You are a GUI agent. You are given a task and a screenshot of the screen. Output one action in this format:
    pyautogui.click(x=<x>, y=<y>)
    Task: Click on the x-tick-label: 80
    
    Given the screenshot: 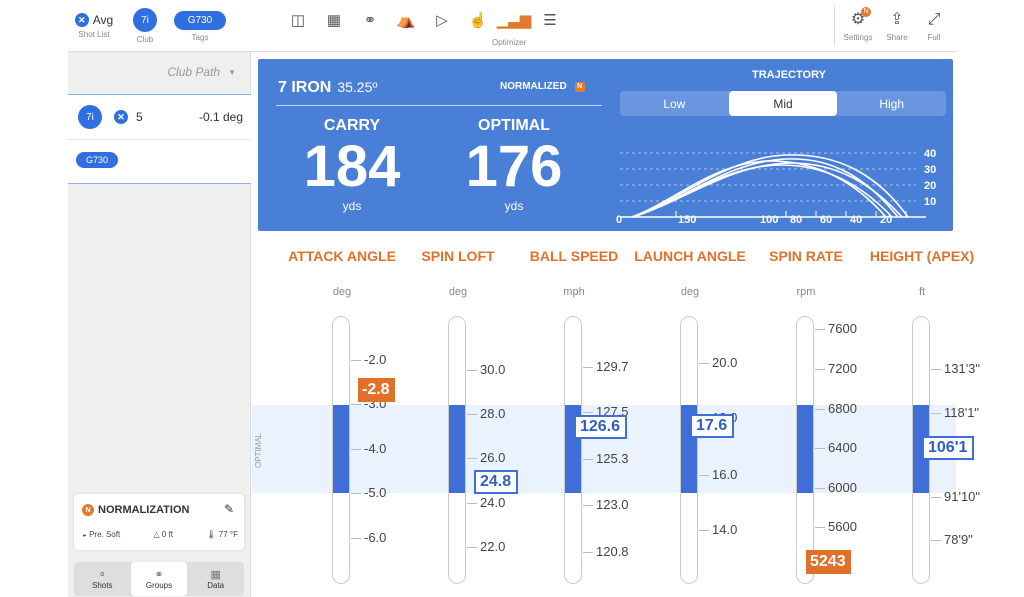 What is the action you would take?
    pyautogui.click(x=796, y=219)
    